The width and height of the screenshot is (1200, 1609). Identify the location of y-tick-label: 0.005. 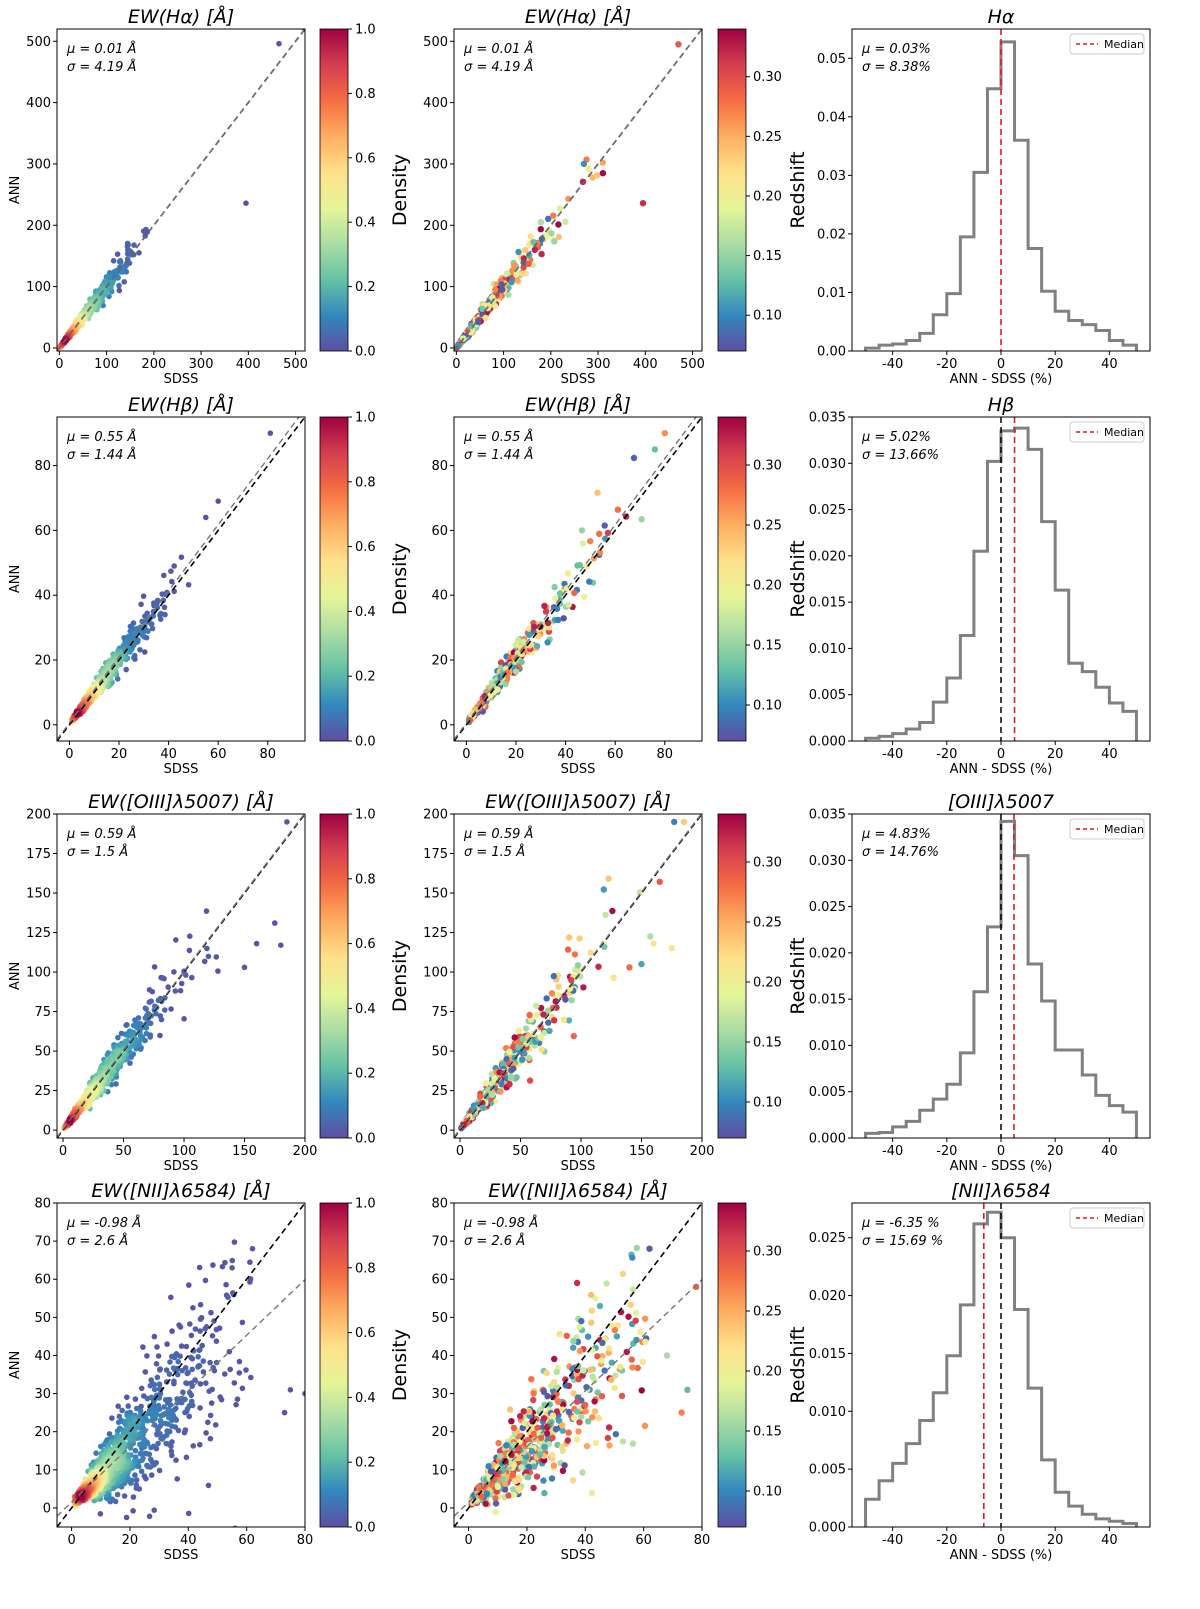
(827, 695).